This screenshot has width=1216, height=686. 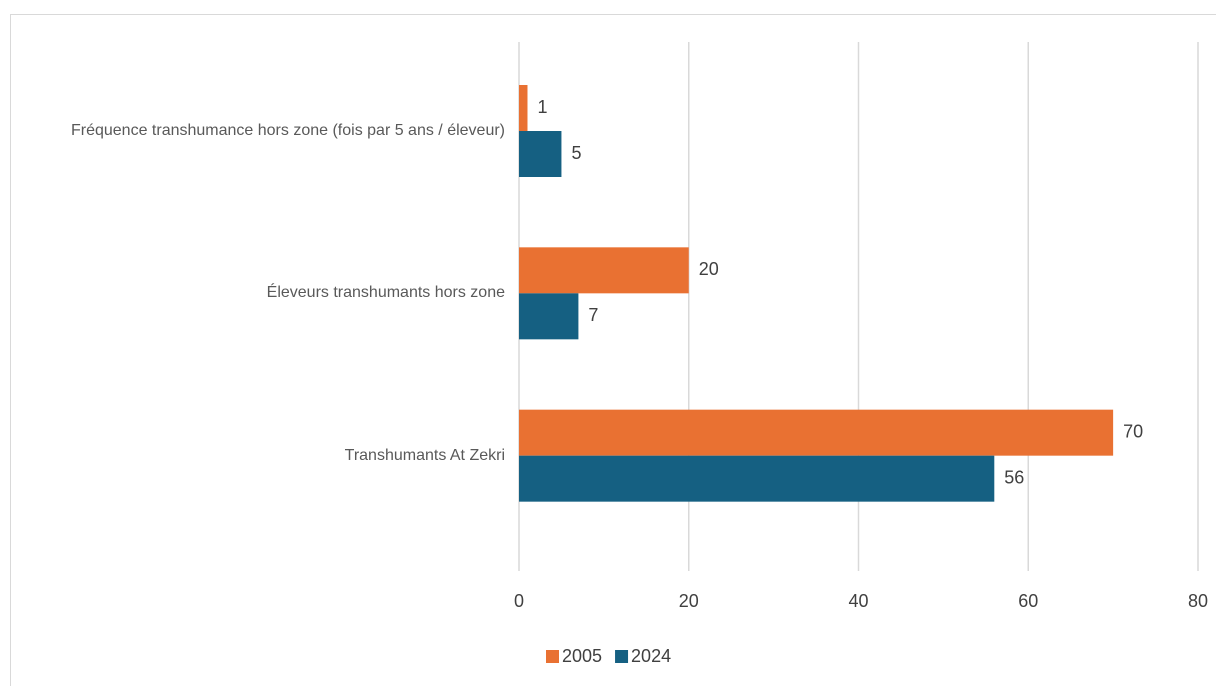 I want to click on category-label: Éleveurs transhumants hors zone, so click(x=260, y=293).